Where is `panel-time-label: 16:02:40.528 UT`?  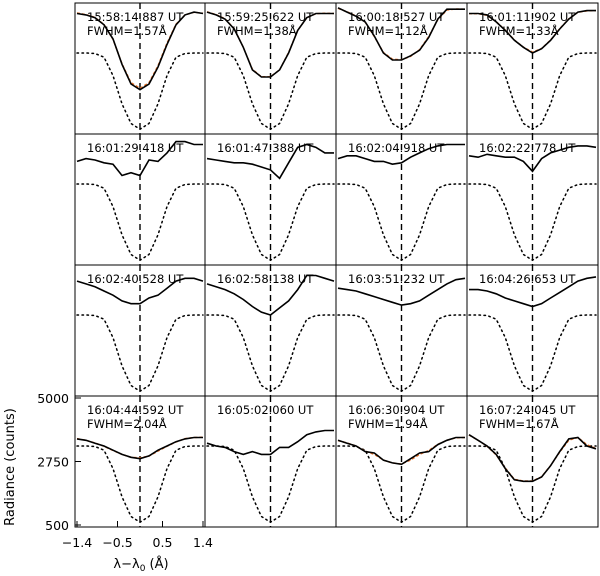 panel-time-label: 16:02:40.528 UT is located at coordinates (135, 279).